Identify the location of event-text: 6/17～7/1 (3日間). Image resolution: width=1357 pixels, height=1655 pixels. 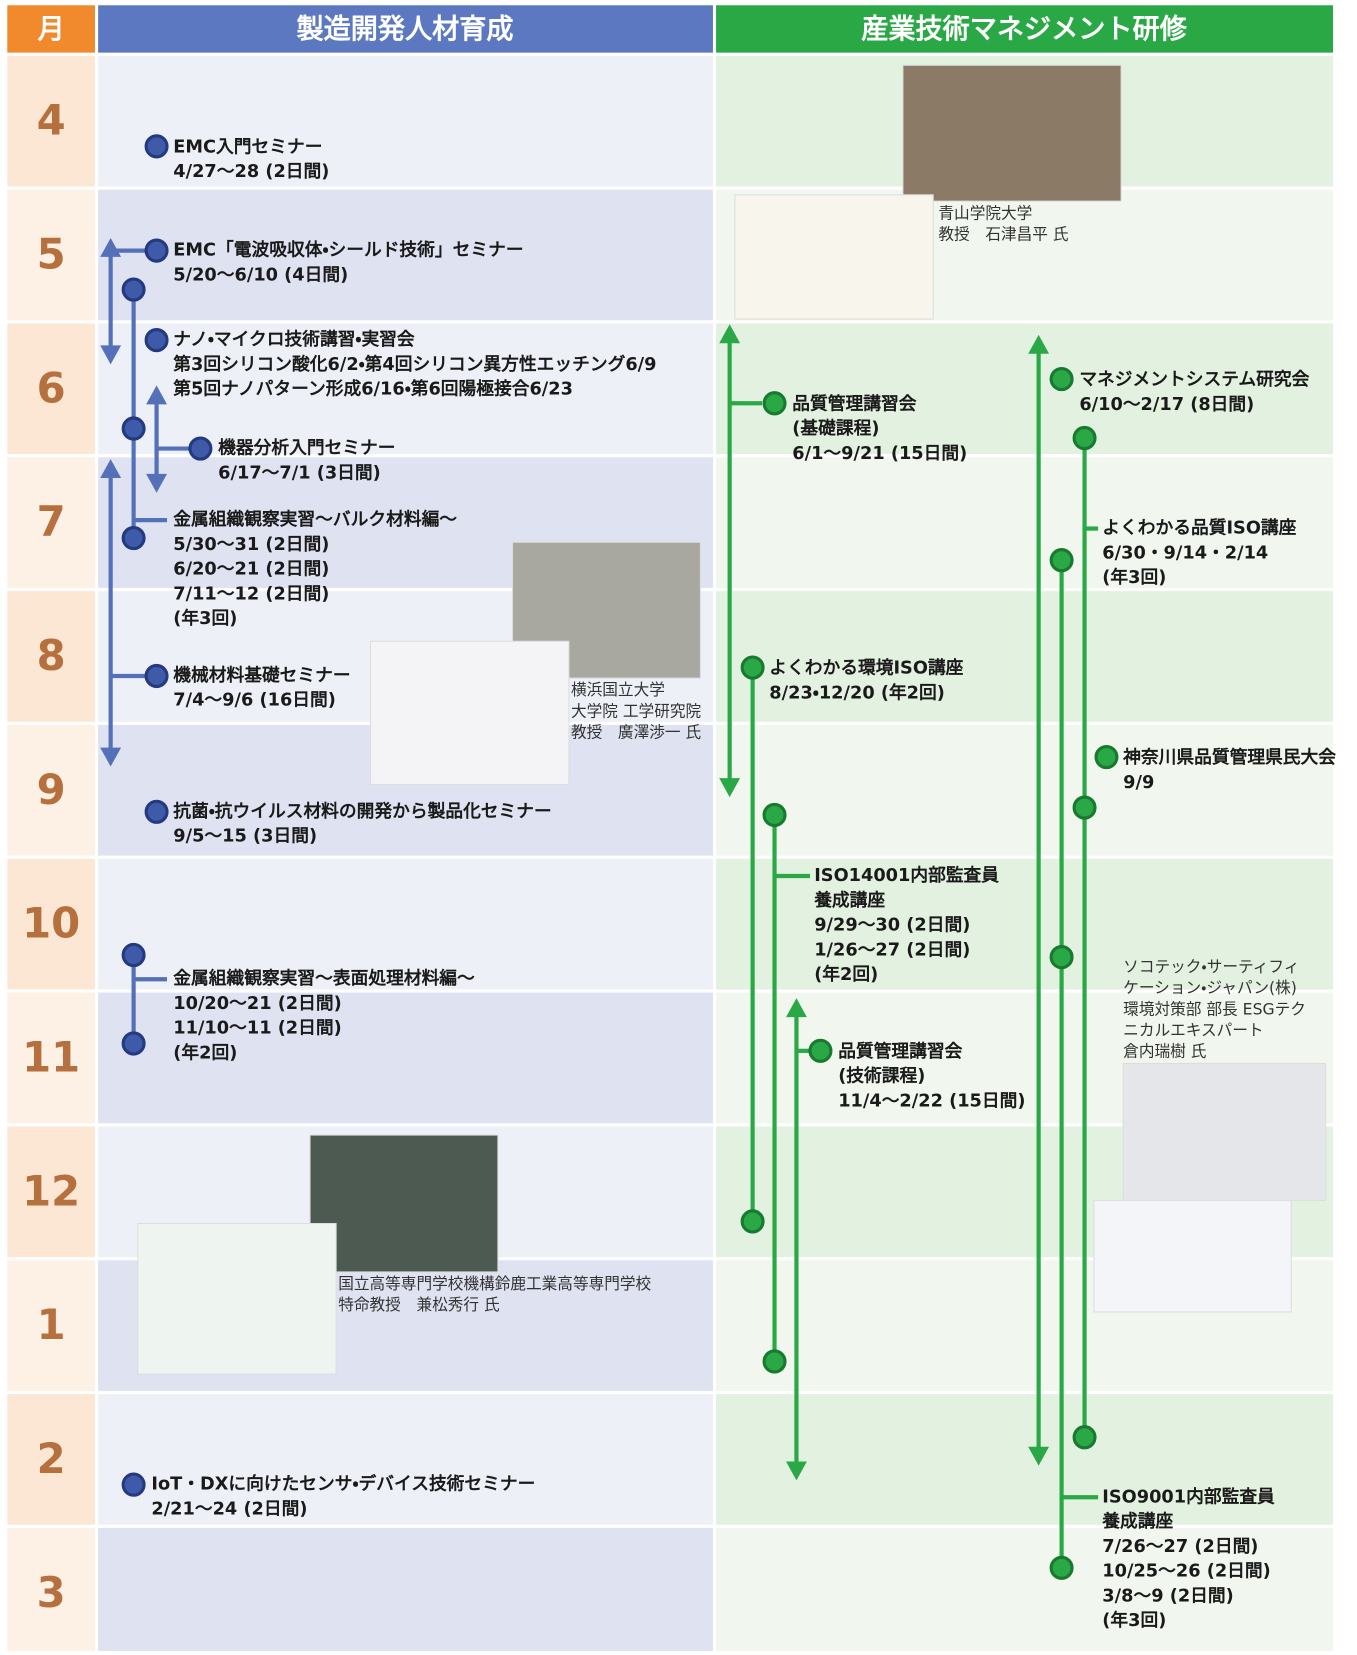
(299, 472).